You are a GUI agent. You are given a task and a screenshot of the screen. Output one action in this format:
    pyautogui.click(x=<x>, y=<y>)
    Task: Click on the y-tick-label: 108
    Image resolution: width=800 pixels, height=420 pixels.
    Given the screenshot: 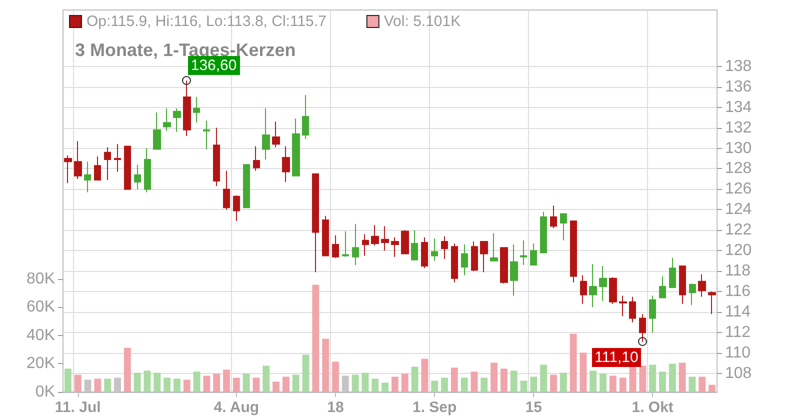 What is the action you would take?
    pyautogui.click(x=738, y=373)
    